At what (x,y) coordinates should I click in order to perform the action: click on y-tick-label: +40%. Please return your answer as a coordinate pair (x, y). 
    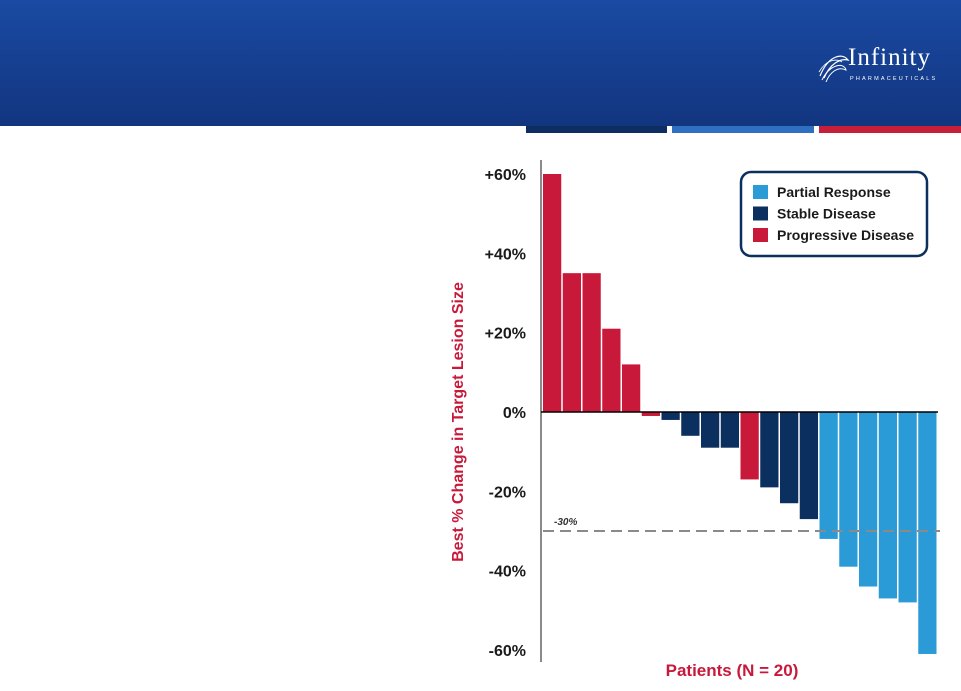
    Looking at the image, I should click on (505, 254).